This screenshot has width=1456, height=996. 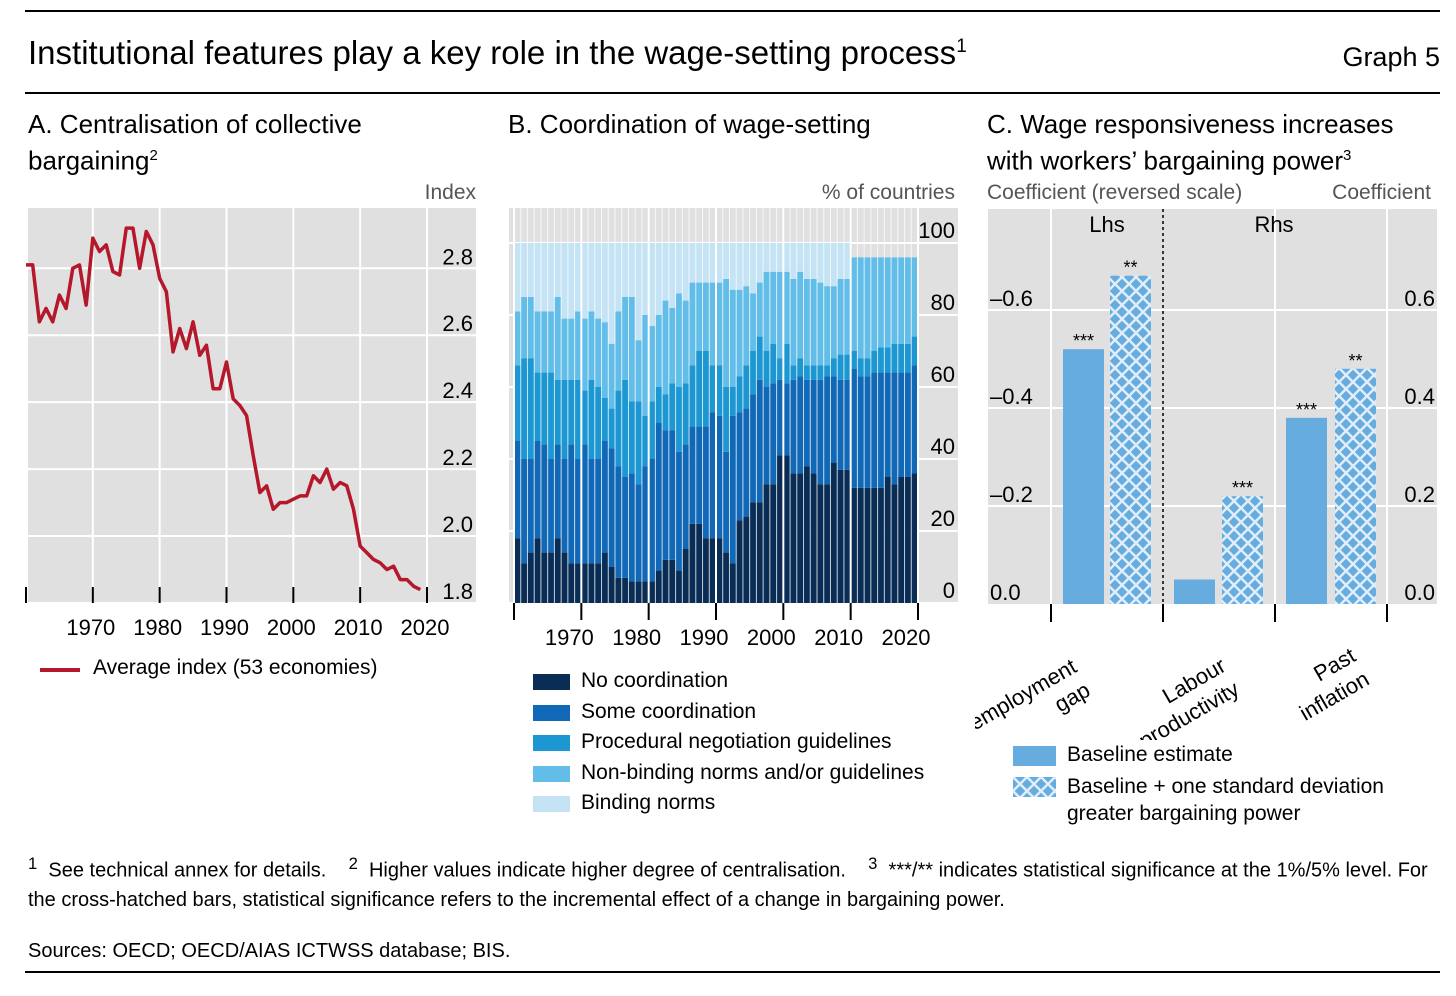 I want to click on legend-hatched-line1: Baseline + one standard deviation, so click(x=1225, y=786).